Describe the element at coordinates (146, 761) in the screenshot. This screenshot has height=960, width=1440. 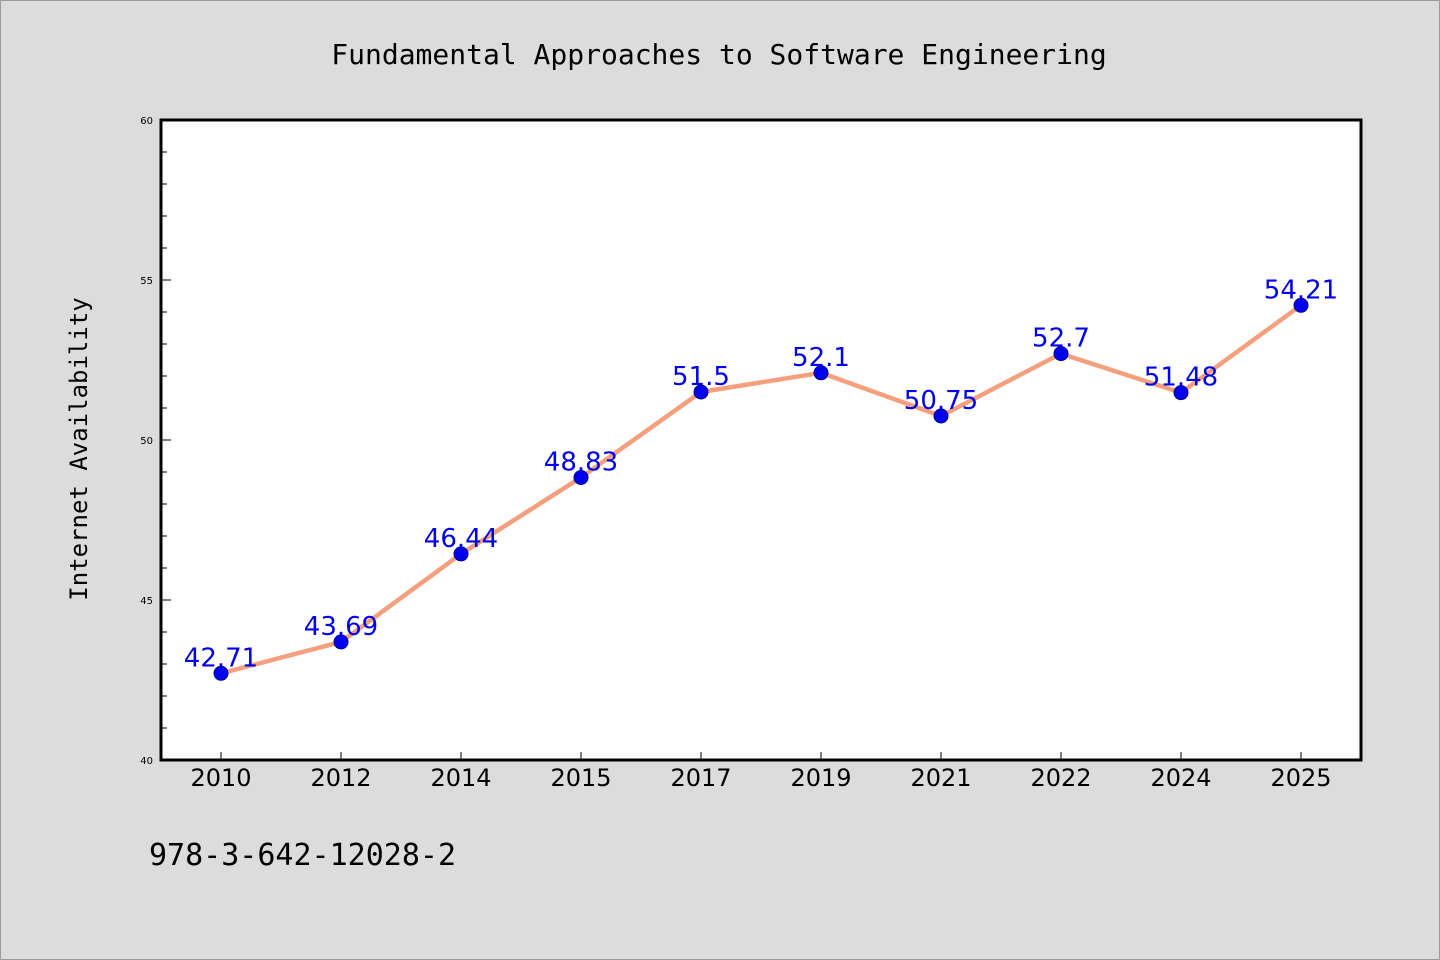
I see `y-tick-label: 40` at that location.